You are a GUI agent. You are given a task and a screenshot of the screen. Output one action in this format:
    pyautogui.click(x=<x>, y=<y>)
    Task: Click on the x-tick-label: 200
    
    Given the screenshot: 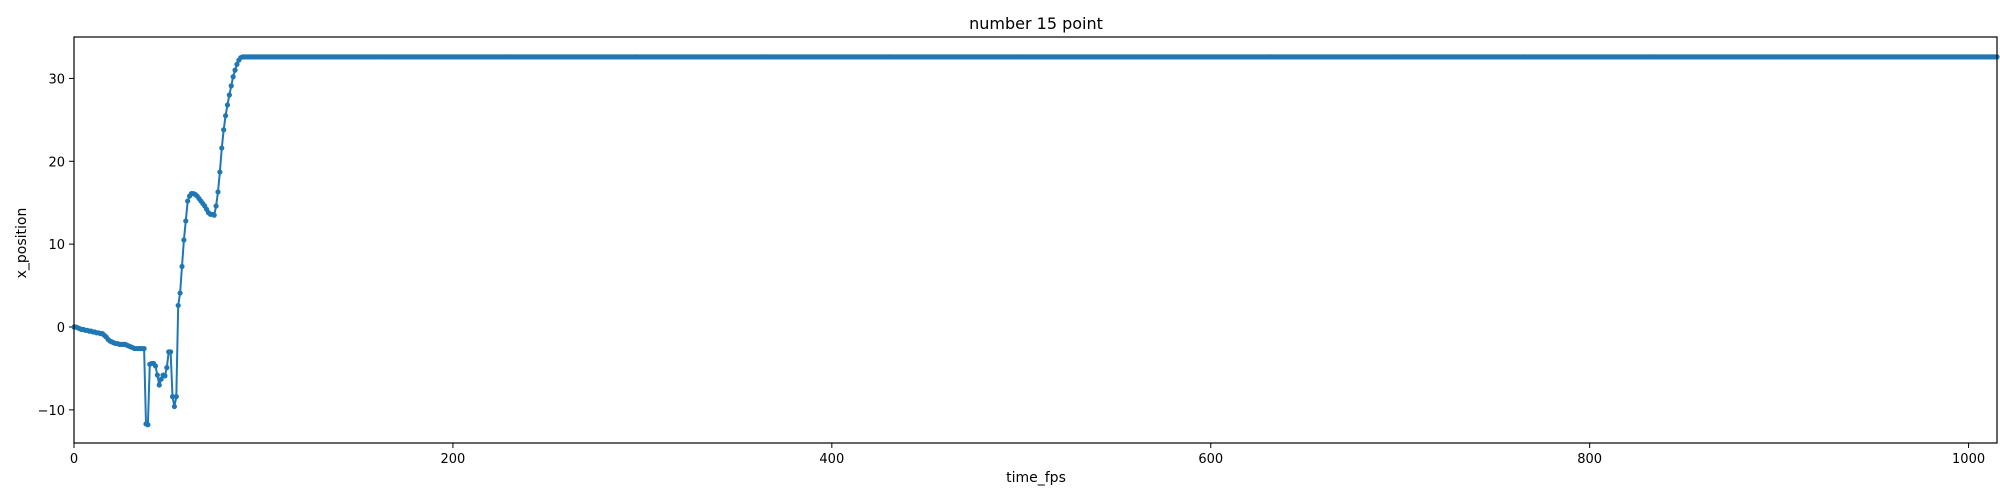 What is the action you would take?
    pyautogui.click(x=453, y=459)
    